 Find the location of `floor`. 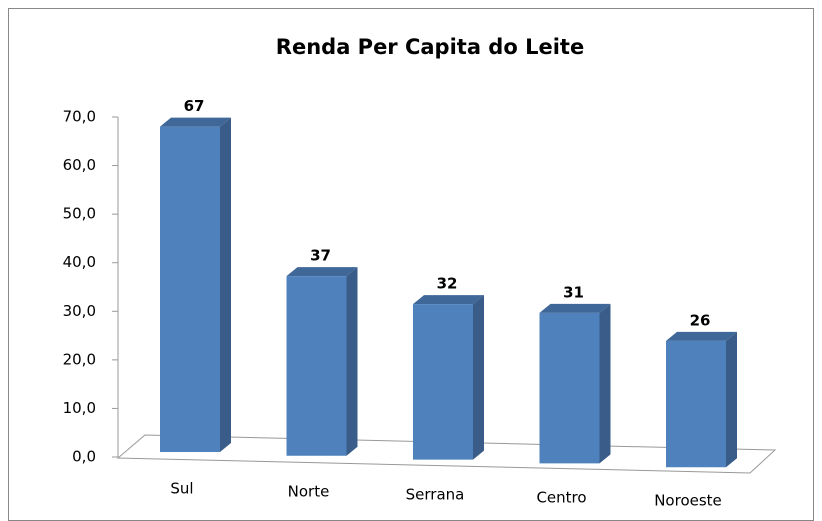

floor is located at coordinates (446, 454).